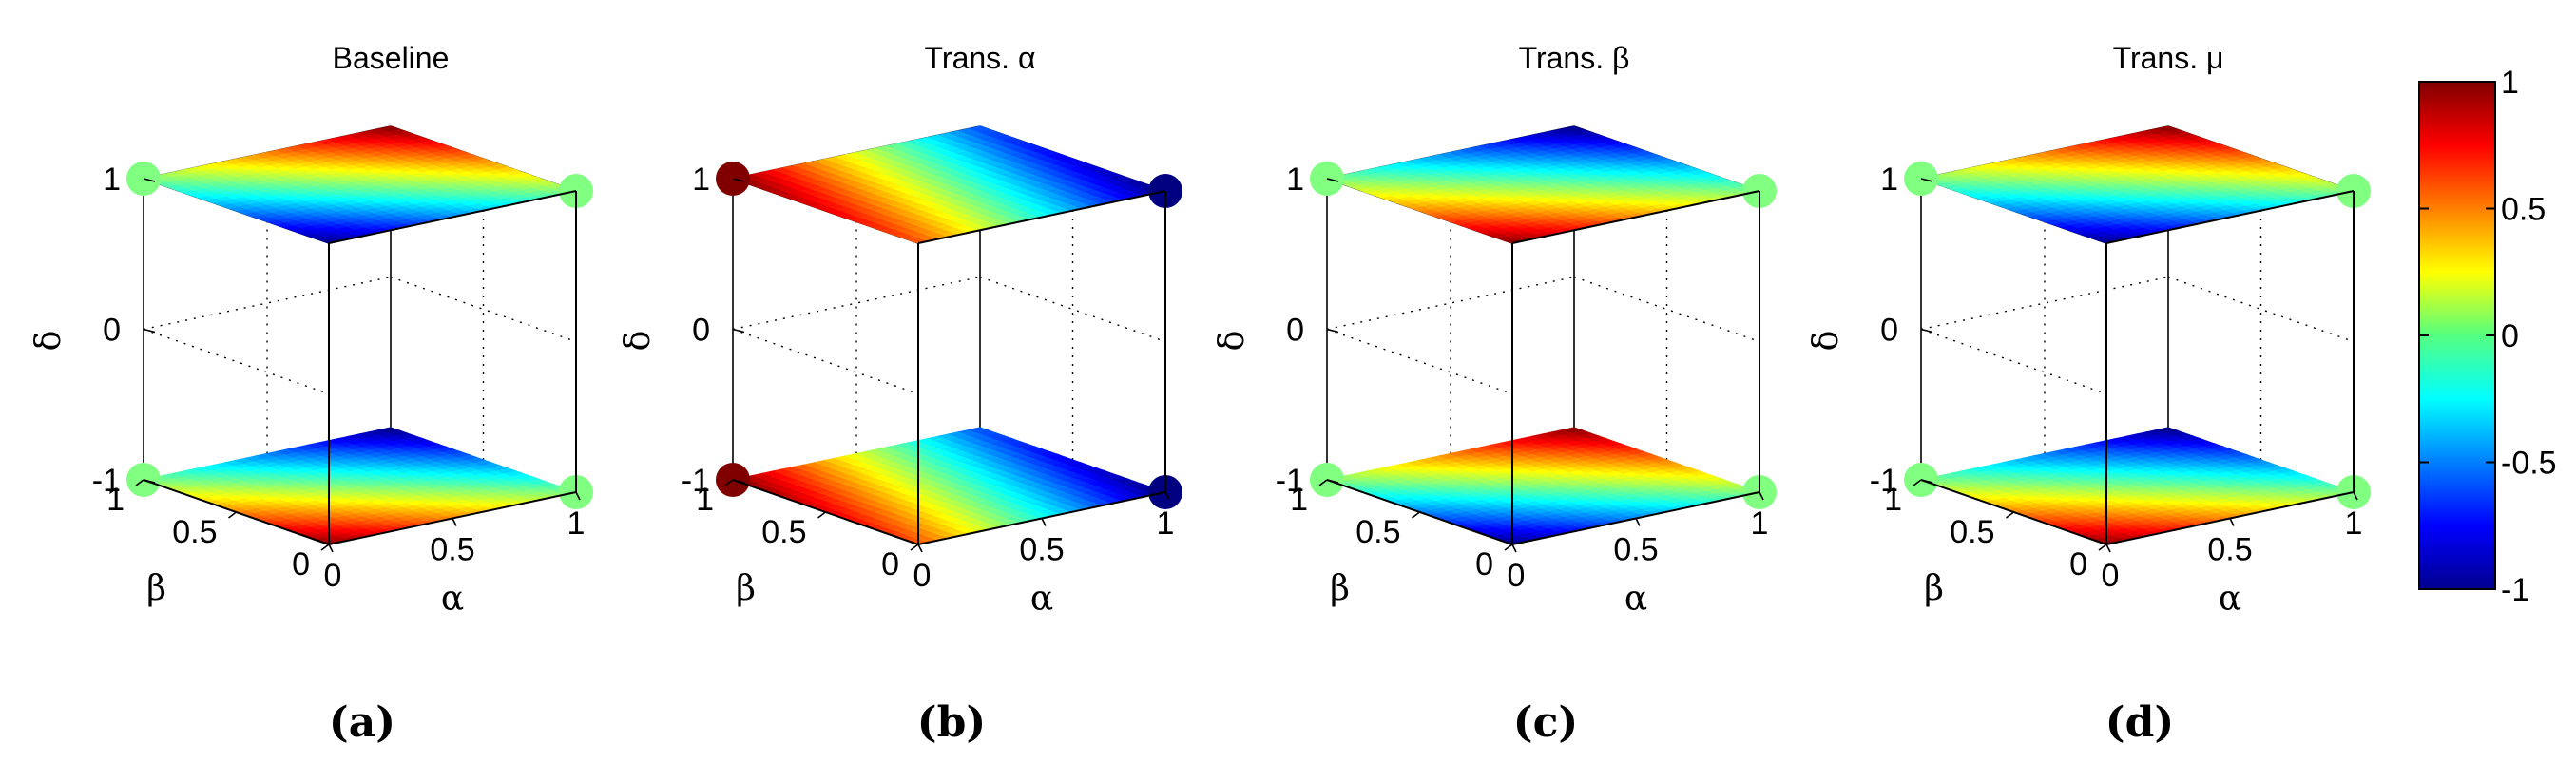  I want to click on panel-title: Trans. μ, so click(2169, 58).